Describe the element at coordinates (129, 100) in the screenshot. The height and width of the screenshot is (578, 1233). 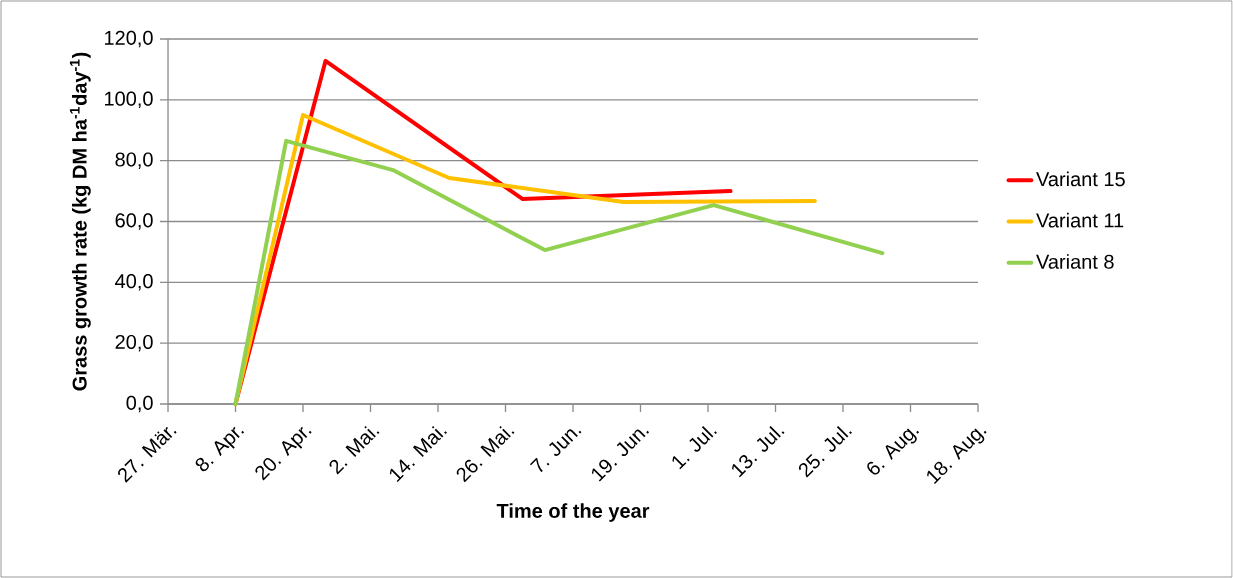
I see `y-tick-label: 100,0` at that location.